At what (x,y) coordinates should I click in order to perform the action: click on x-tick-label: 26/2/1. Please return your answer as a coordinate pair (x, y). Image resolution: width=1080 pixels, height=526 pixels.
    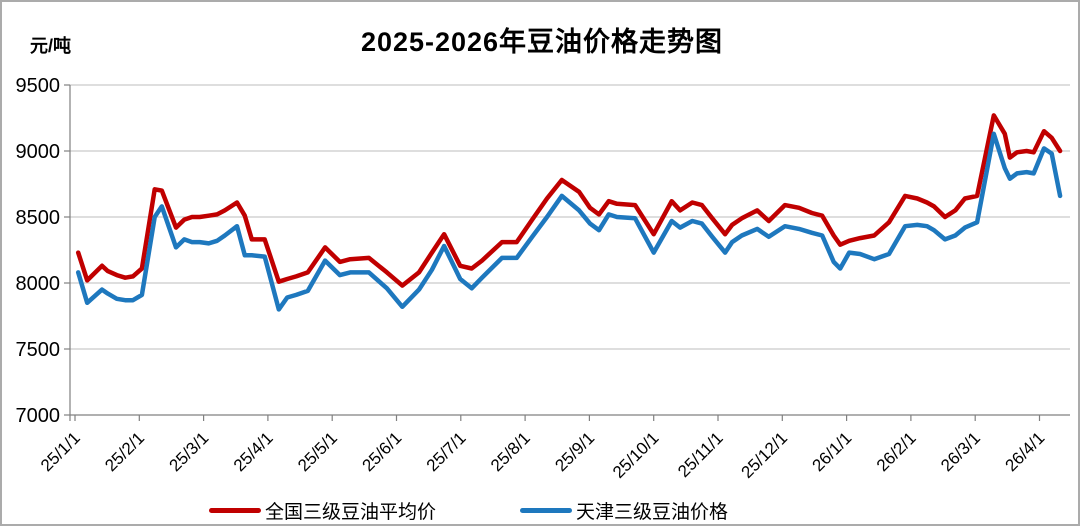
    Looking at the image, I should click on (896, 451).